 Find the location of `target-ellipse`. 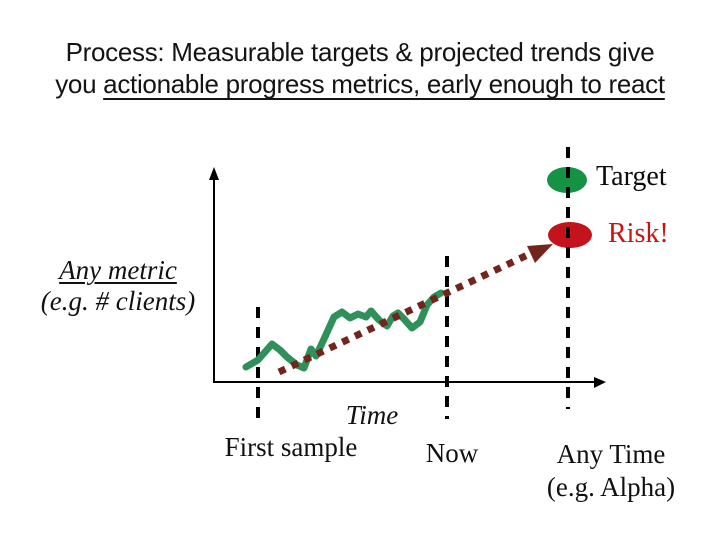

target-ellipse is located at coordinates (567, 180).